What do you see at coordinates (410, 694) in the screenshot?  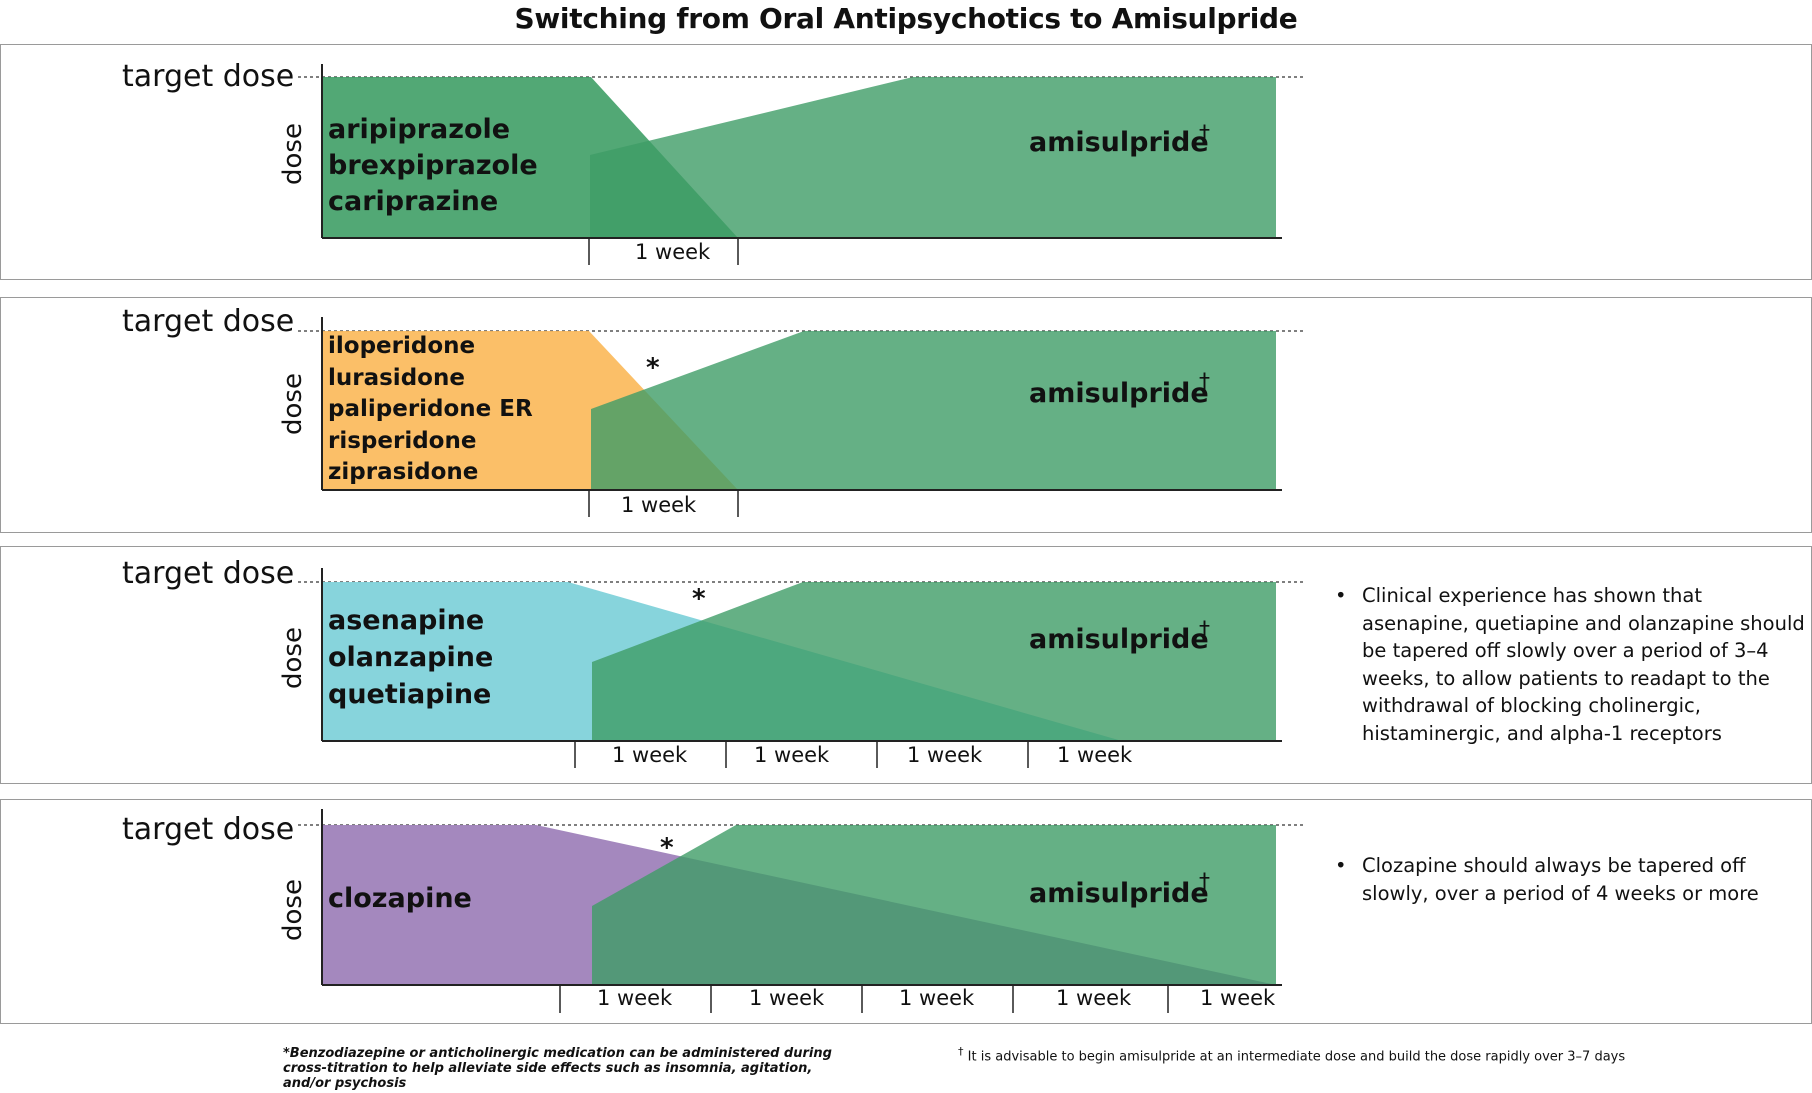 I see `drug-name: quetiapine` at bounding box center [410, 694].